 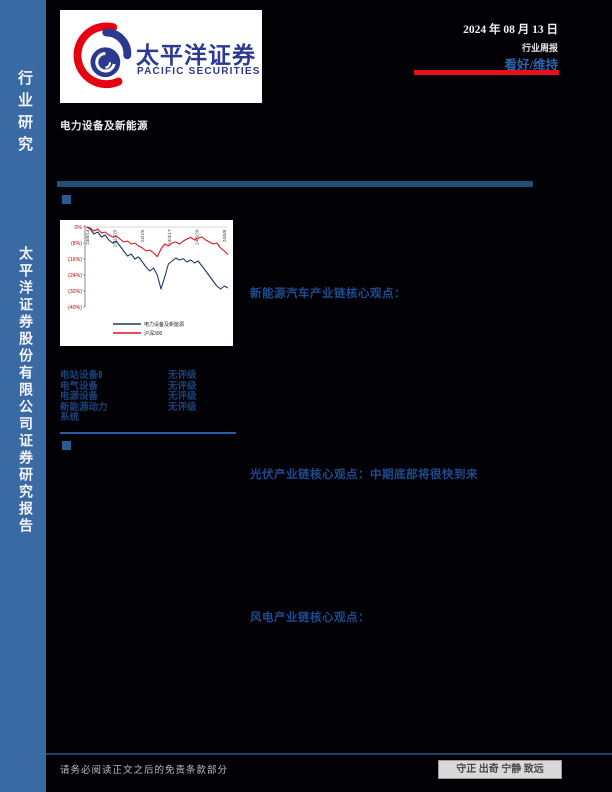 I want to click on footer-motto-badge: 守正 出奇 宁静 致远, so click(x=500, y=769).